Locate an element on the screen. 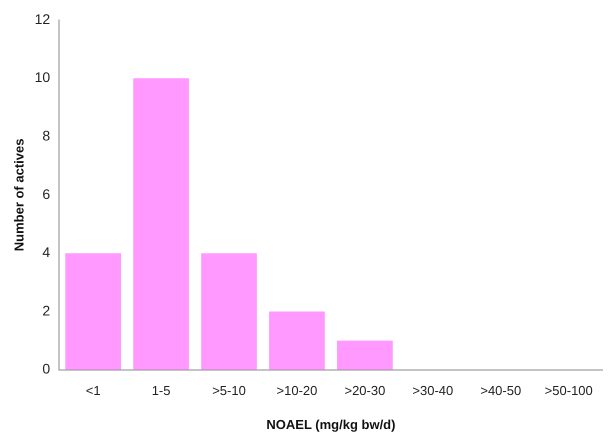  y-tick-label: 2 is located at coordinates (46, 310).